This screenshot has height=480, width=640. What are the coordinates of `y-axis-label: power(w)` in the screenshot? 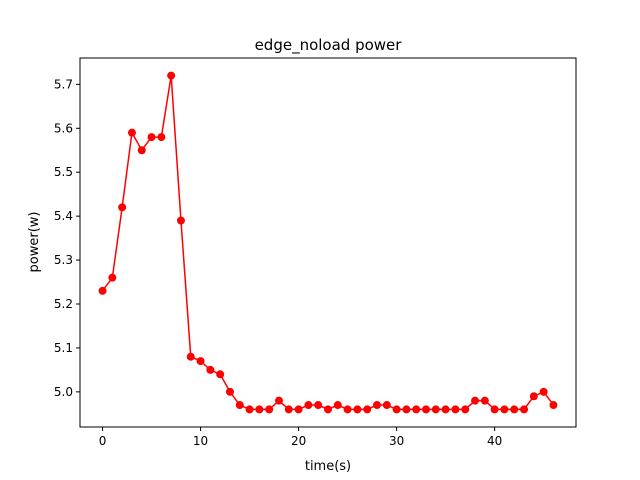 It's located at (34, 242).